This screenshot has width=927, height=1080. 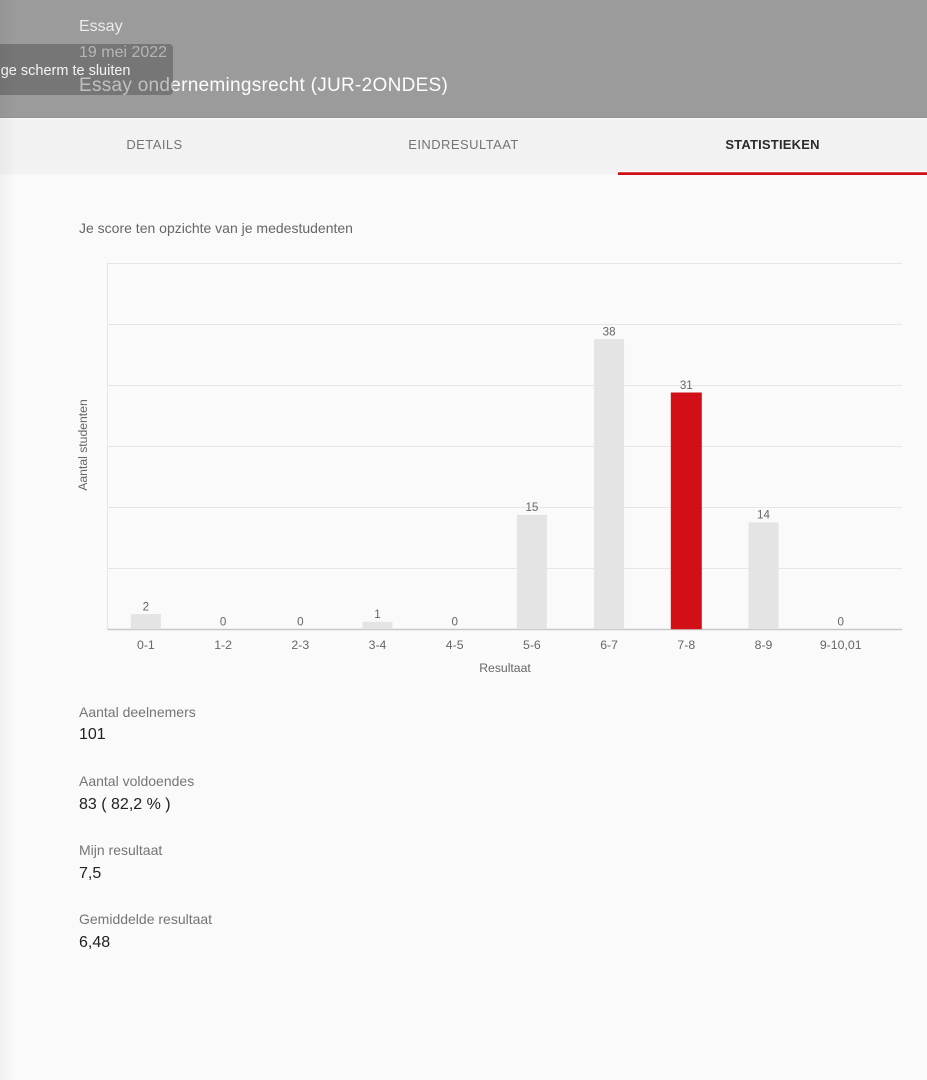 I want to click on svg-text: 2, so click(x=146, y=606).